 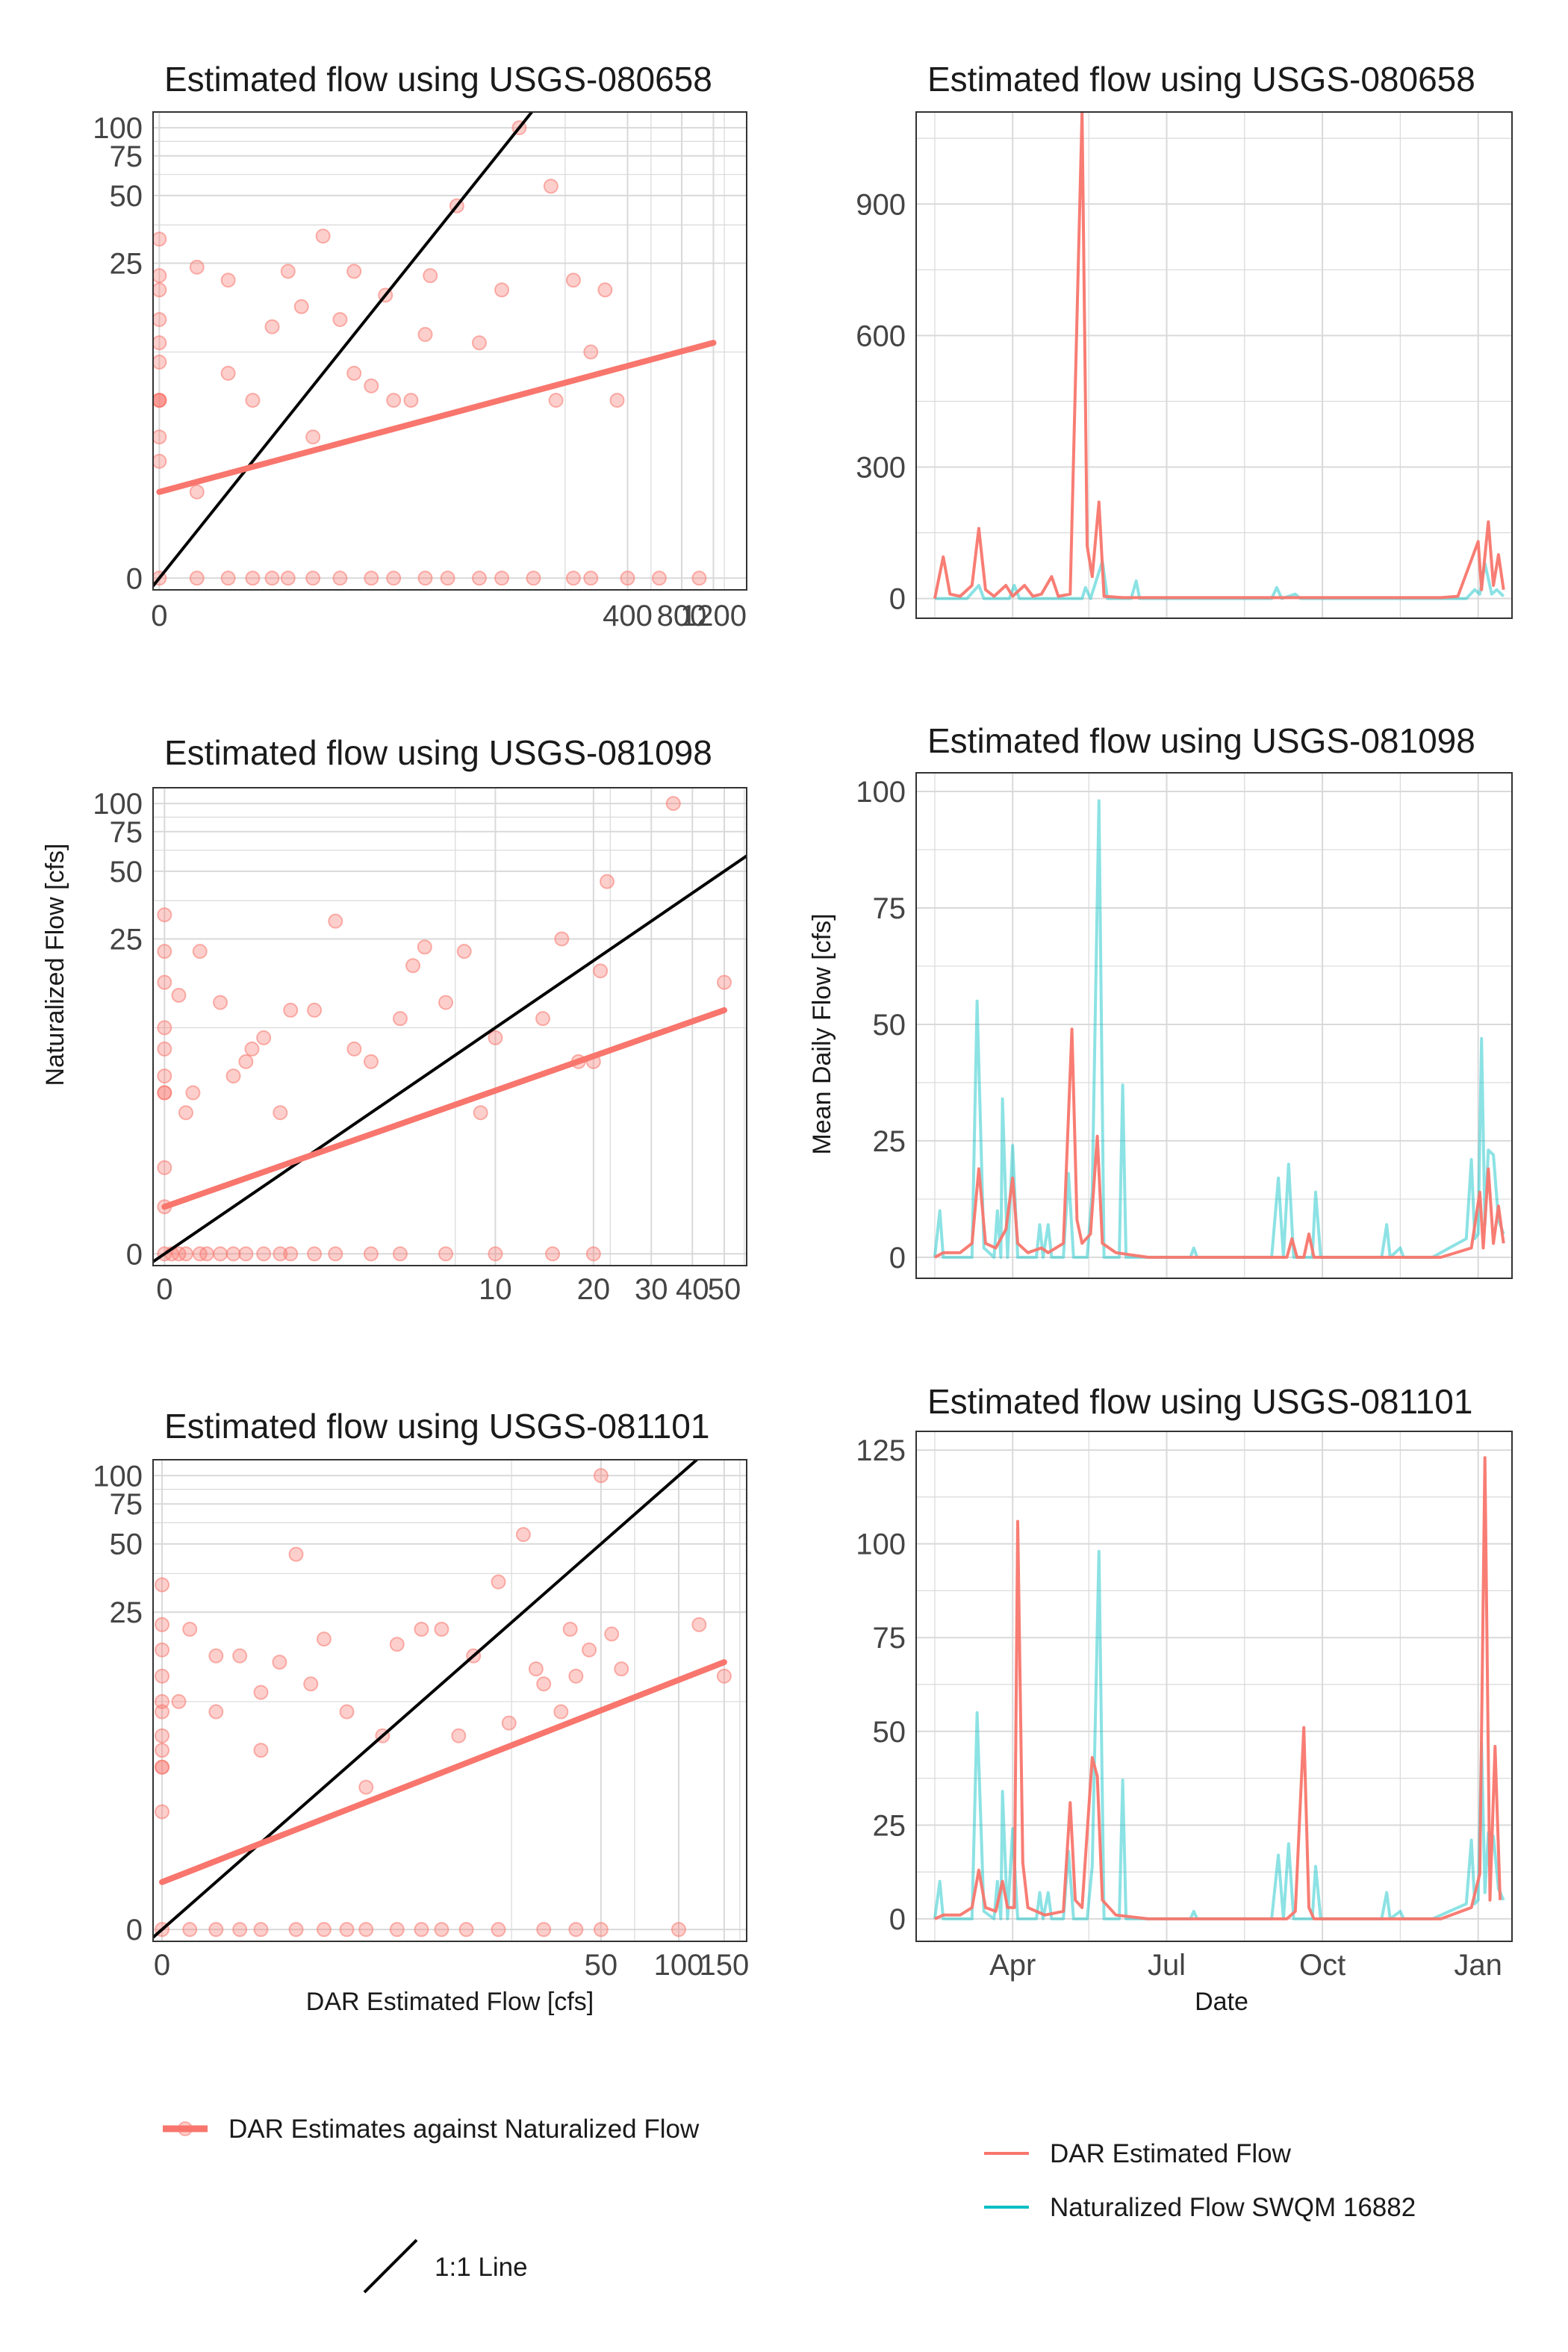 What do you see at coordinates (1214, 1025) in the screenshot?
I see `timeseries-panel-bg` at bounding box center [1214, 1025].